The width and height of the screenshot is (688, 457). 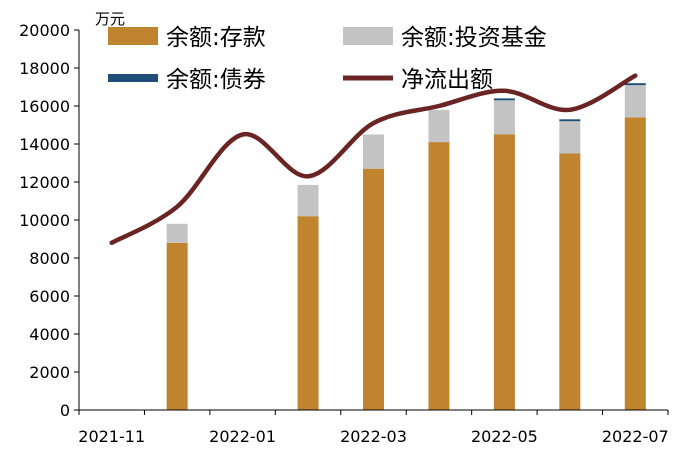 What do you see at coordinates (447, 80) in the screenshot?
I see `legend-label-line: 净流出额` at bounding box center [447, 80].